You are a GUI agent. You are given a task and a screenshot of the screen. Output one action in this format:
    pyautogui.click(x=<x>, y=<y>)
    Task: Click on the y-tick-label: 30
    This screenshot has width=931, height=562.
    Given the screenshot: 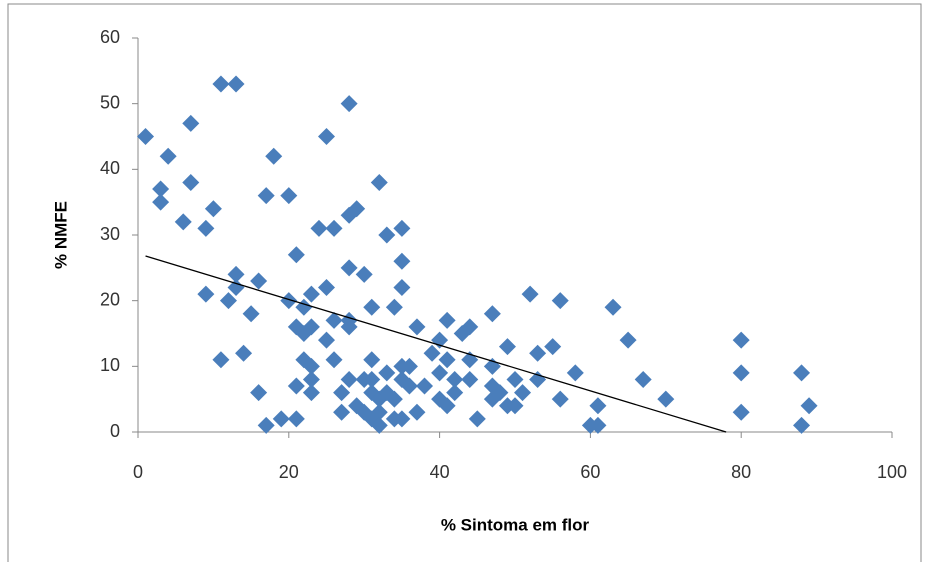 What is the action you would take?
    pyautogui.click(x=110, y=234)
    